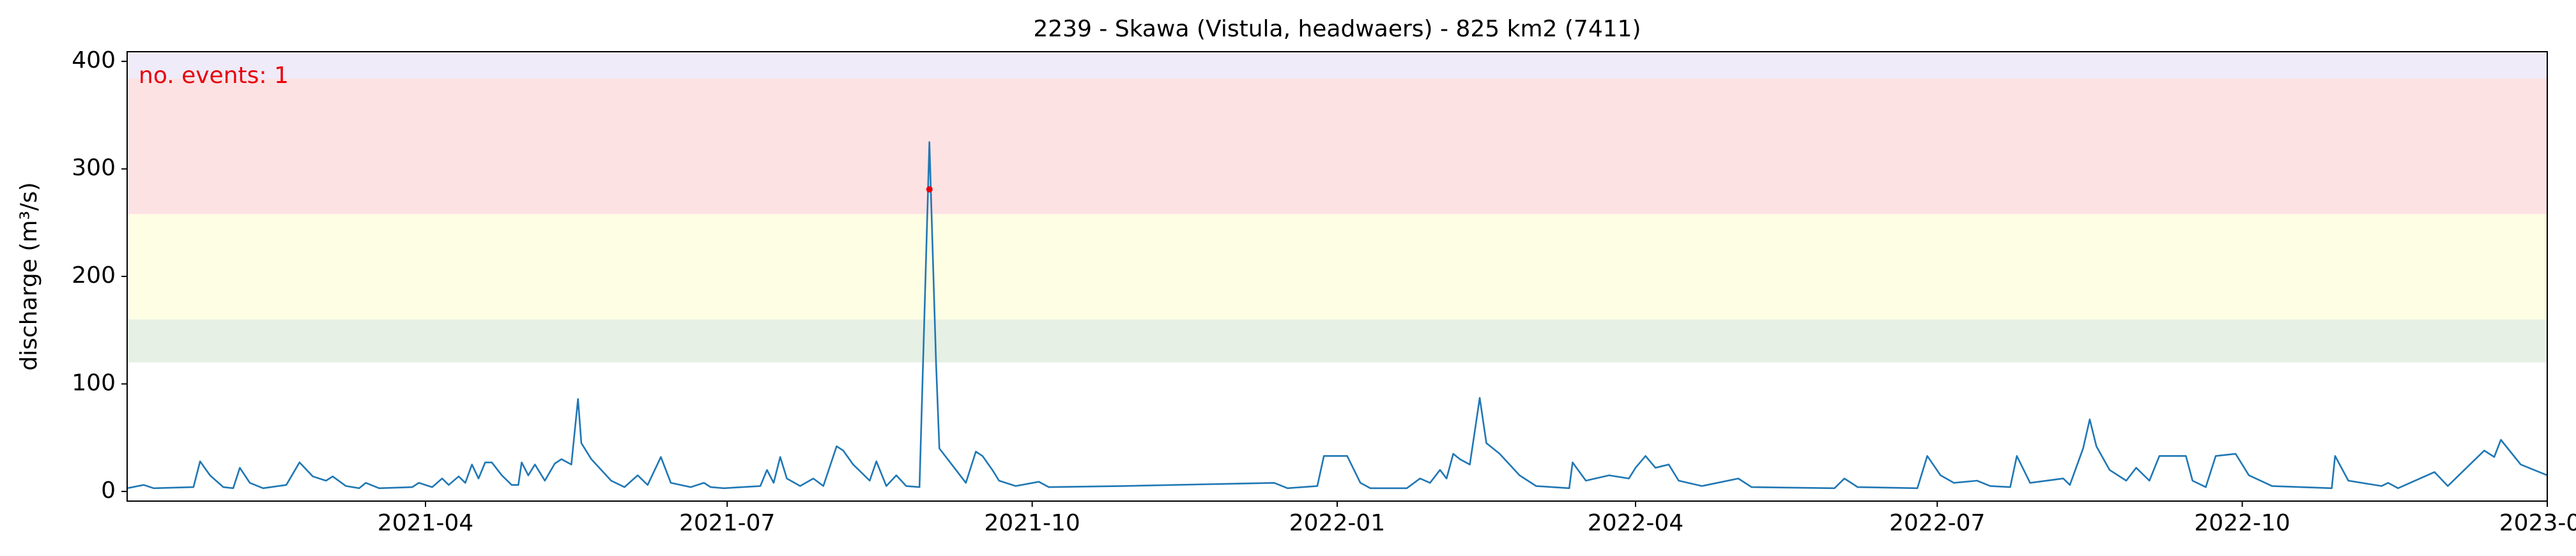 The image size is (2576, 556). Describe the element at coordinates (94, 60) in the screenshot. I see `y-tick-label: 400` at that location.